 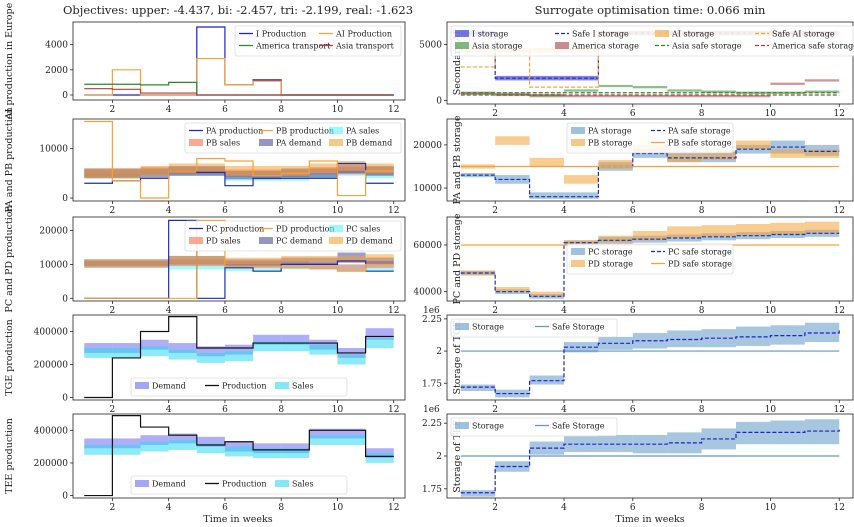 What do you see at coordinates (299, 241) in the screenshot?
I see `legend-label: PC demand` at bounding box center [299, 241].